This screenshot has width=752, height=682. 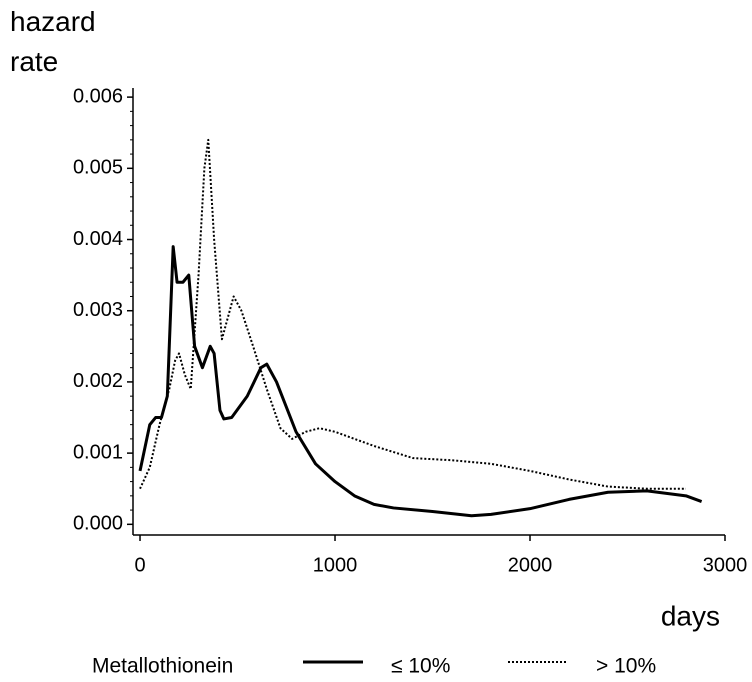 What do you see at coordinates (98, 524) in the screenshot?
I see `y-tick-label: 0.000` at bounding box center [98, 524].